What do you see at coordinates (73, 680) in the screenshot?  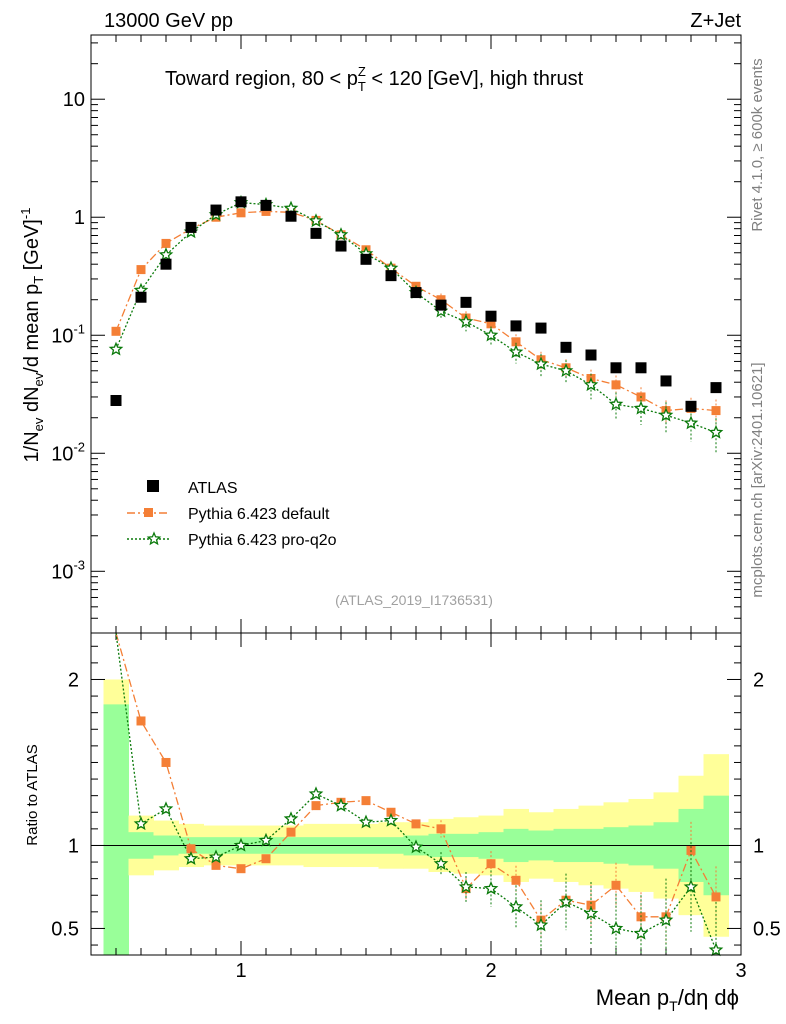 I see `ratio-y-tick-label: 2` at bounding box center [73, 680].